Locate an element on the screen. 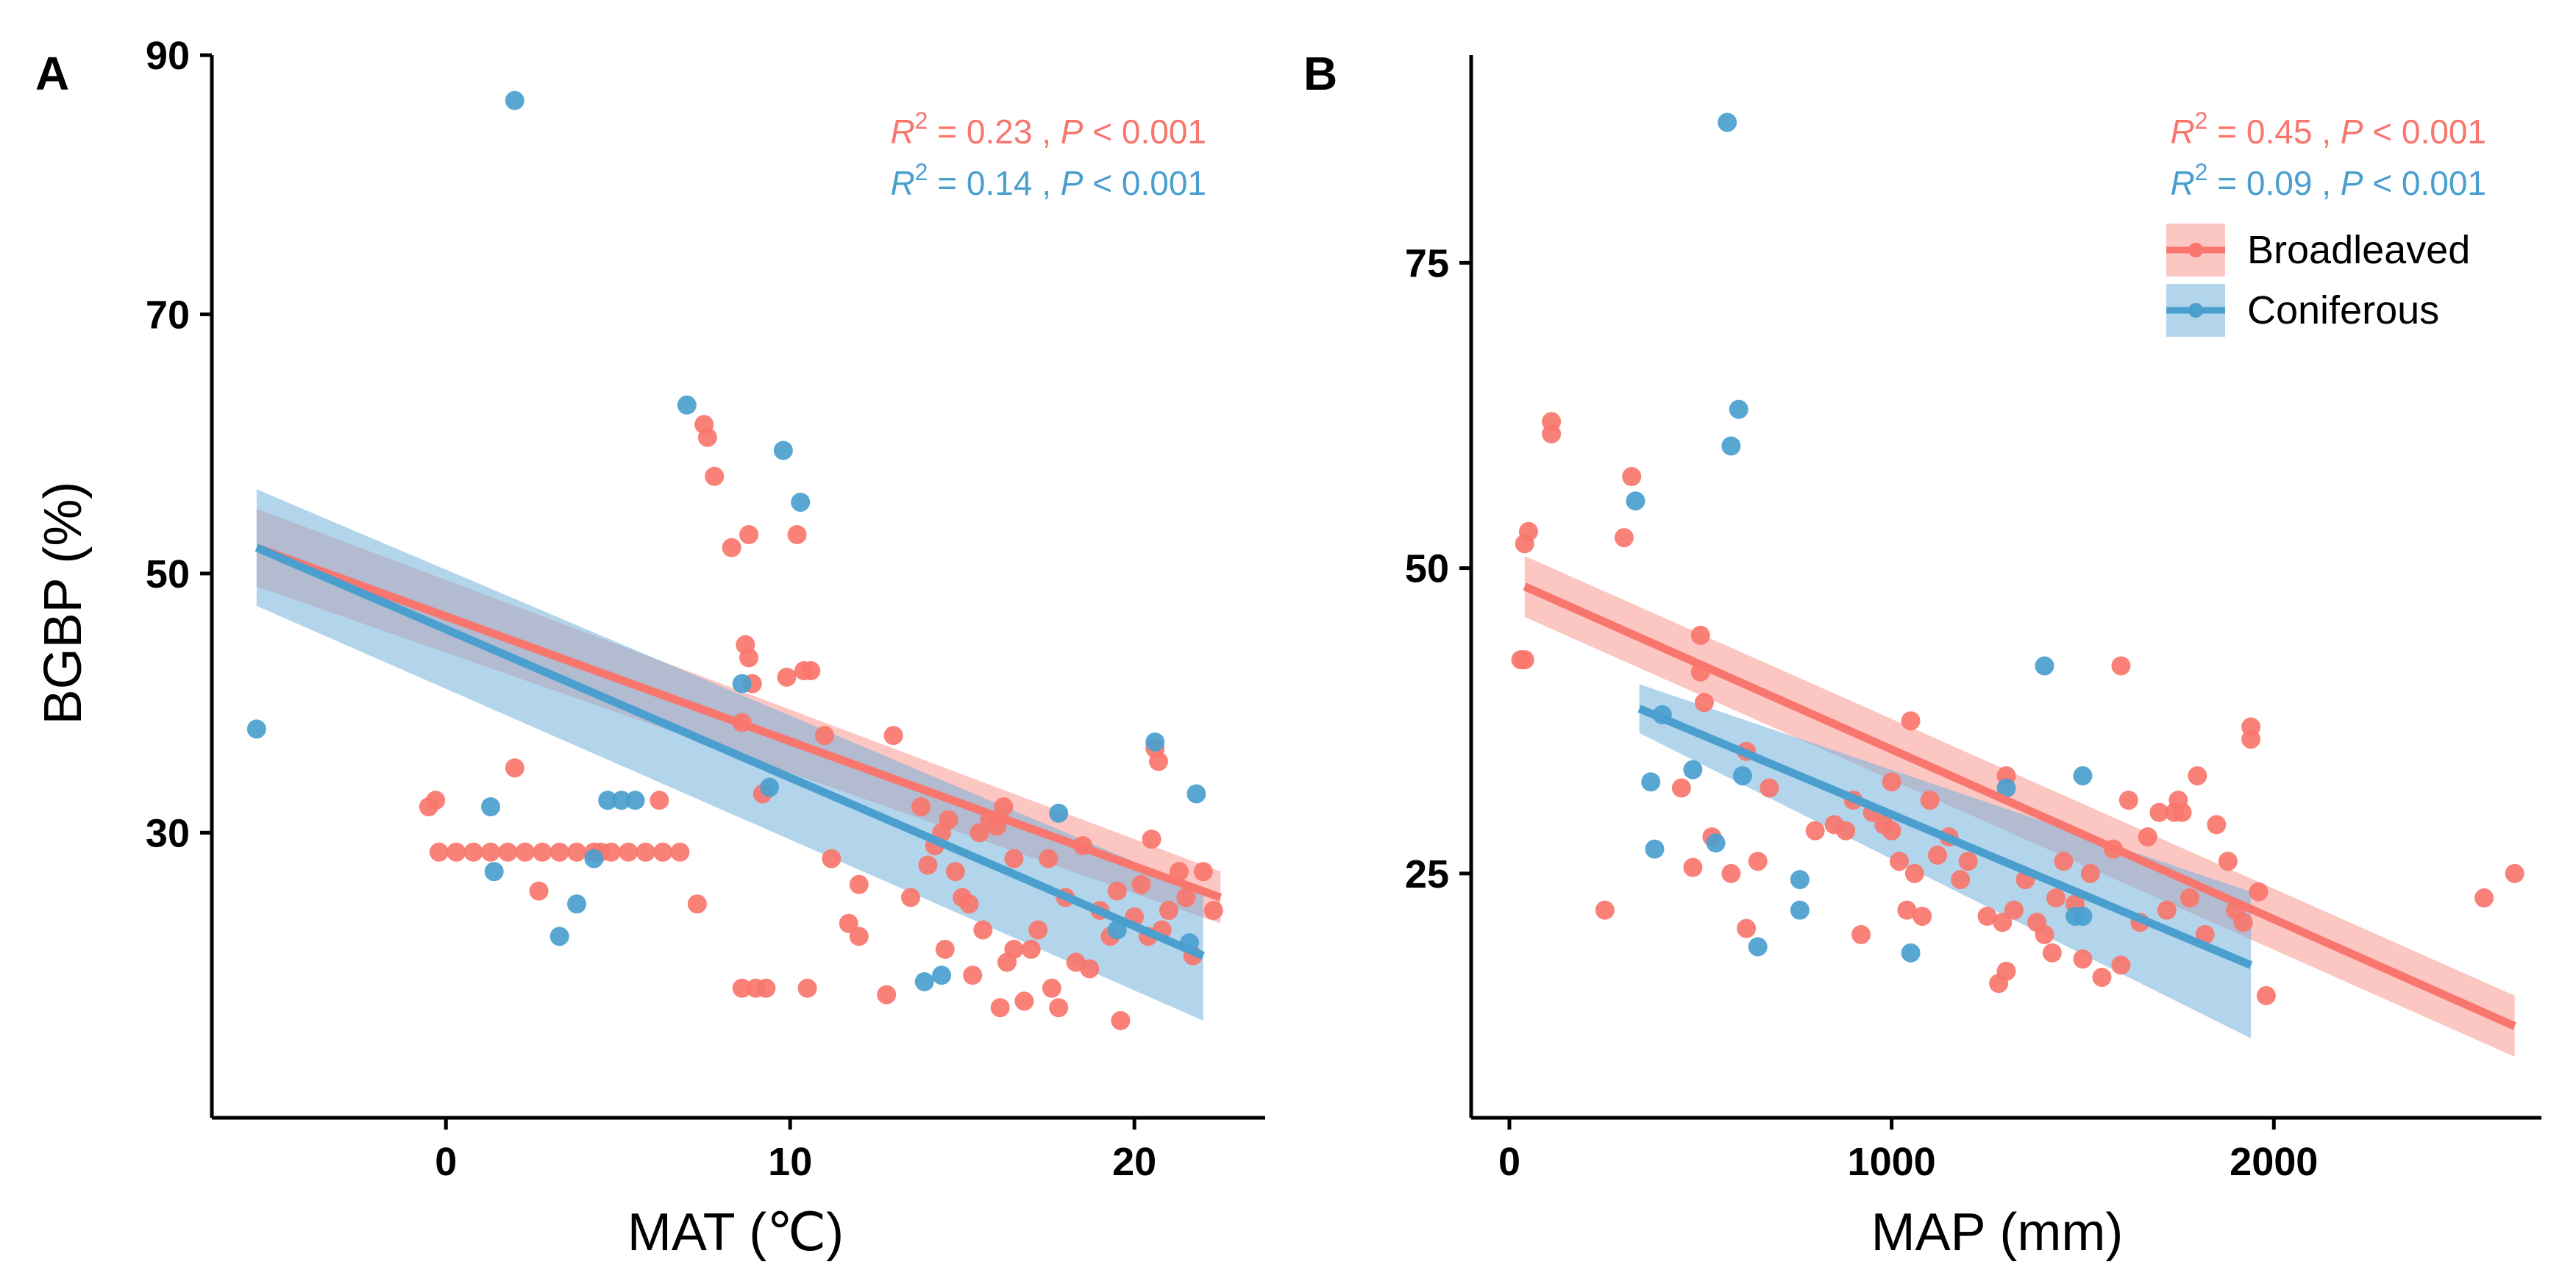 The width and height of the screenshot is (2576, 1284). panel-a-y-tick-label: 90 is located at coordinates (168, 56).